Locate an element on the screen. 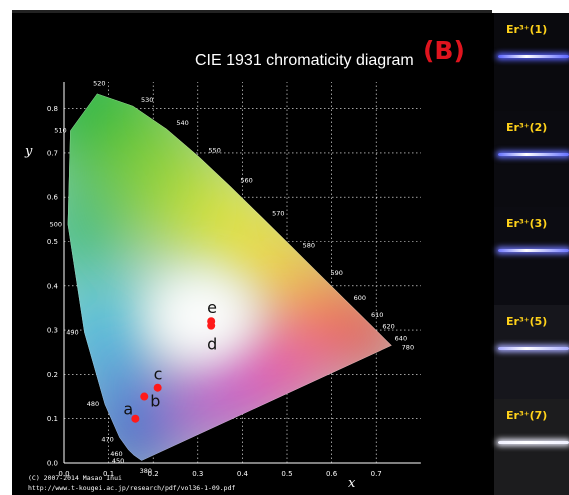 This screenshot has width=569, height=495. wavelength-label: 460 is located at coordinates (116, 454).